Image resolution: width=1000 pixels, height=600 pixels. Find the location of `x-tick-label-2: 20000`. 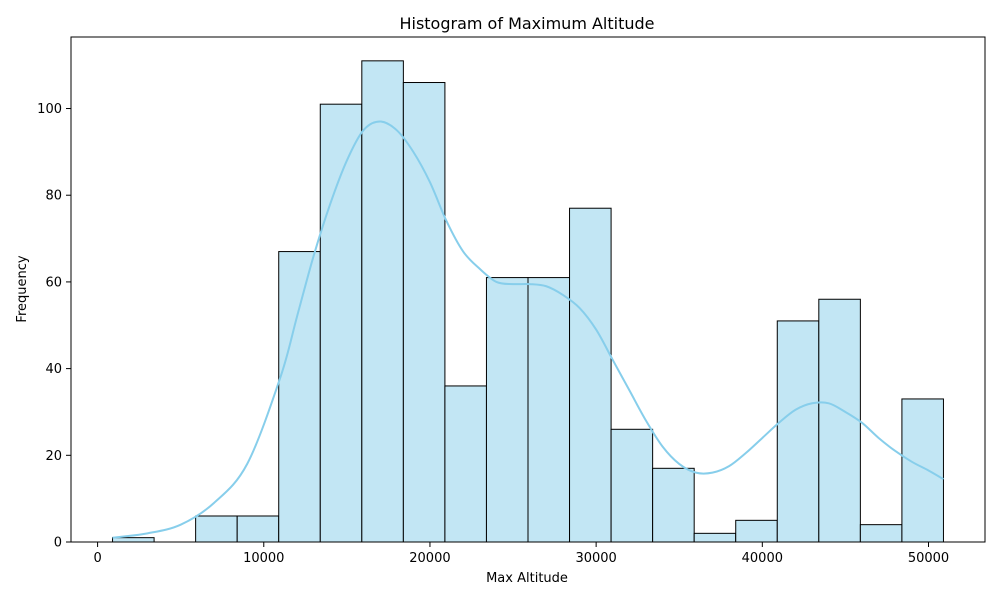

x-tick-label-2: 20000 is located at coordinates (429, 558).